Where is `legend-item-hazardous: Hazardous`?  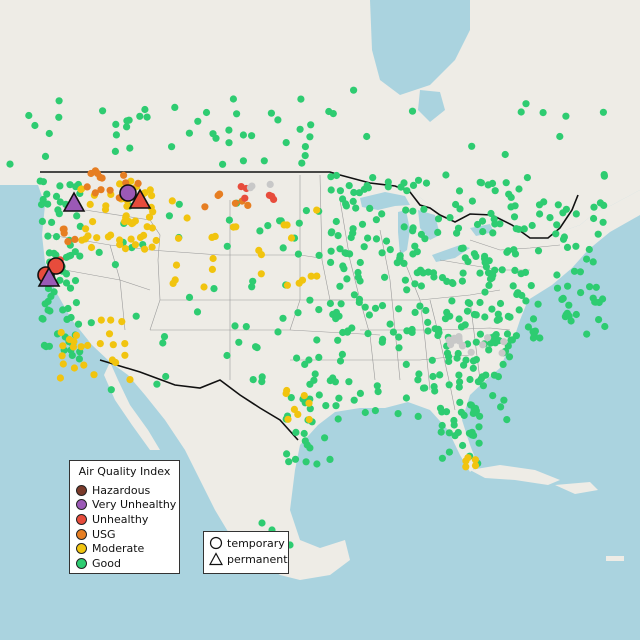 legend-item-hazardous: Hazardous is located at coordinates (124, 490).